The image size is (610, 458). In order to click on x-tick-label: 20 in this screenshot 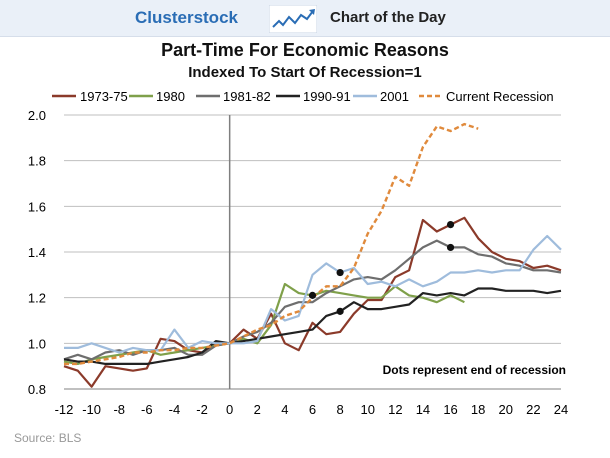, I will do `click(506, 409)`.